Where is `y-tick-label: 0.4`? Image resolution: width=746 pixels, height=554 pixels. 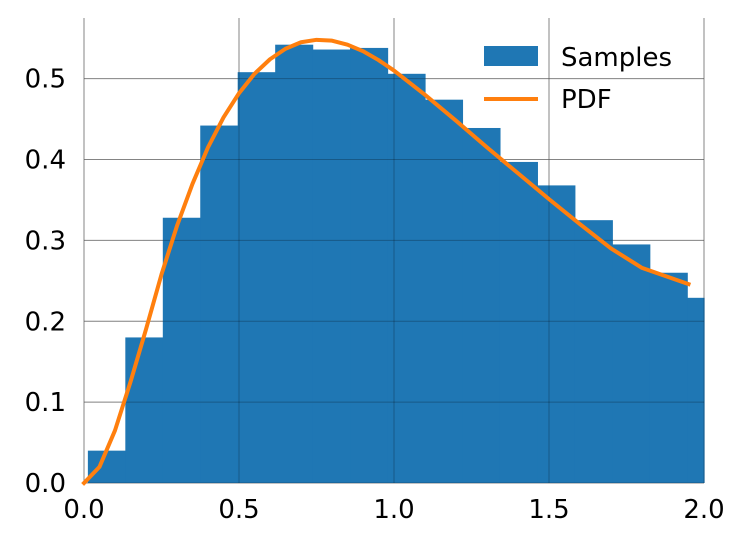
y-tick-label: 0.4 is located at coordinates (45, 161).